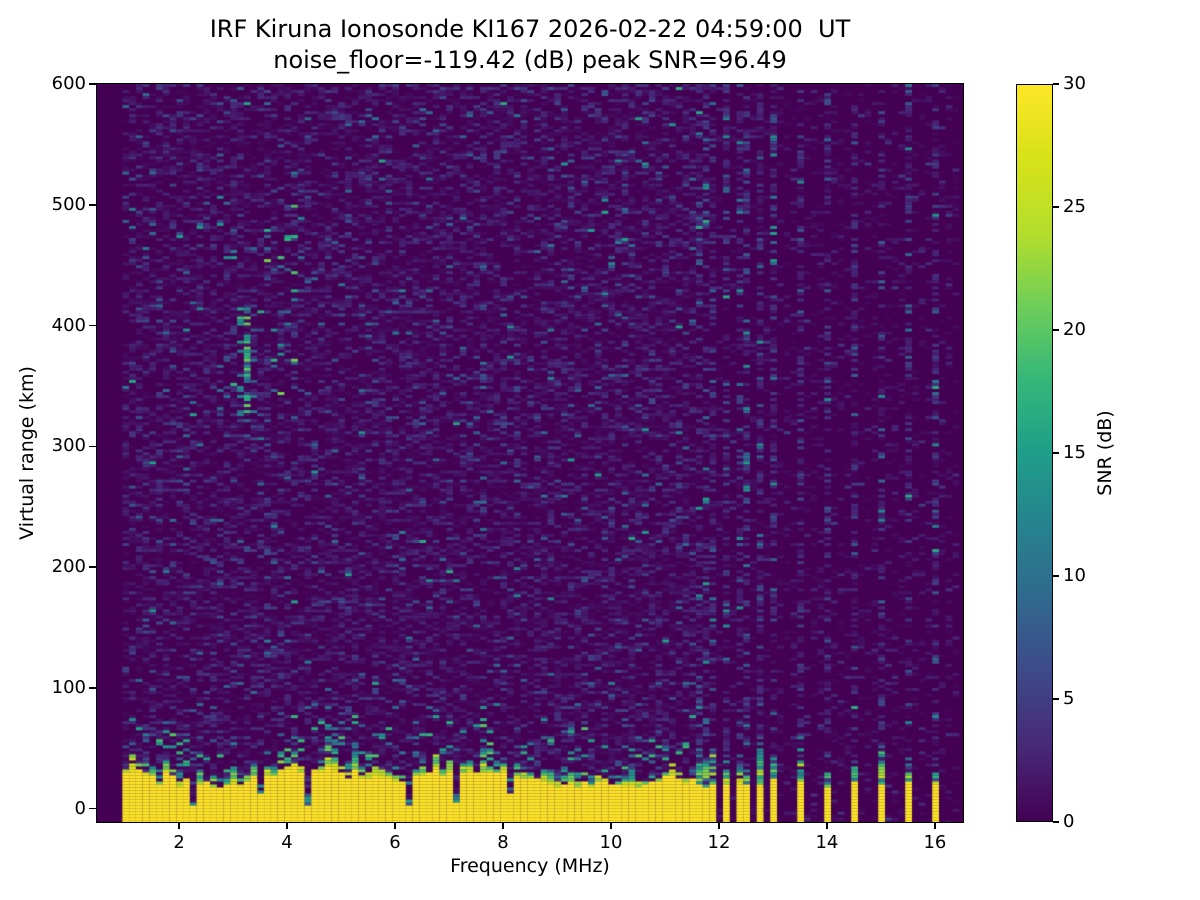 The width and height of the screenshot is (1200, 900). I want to click on colorbar, so click(1034, 453).